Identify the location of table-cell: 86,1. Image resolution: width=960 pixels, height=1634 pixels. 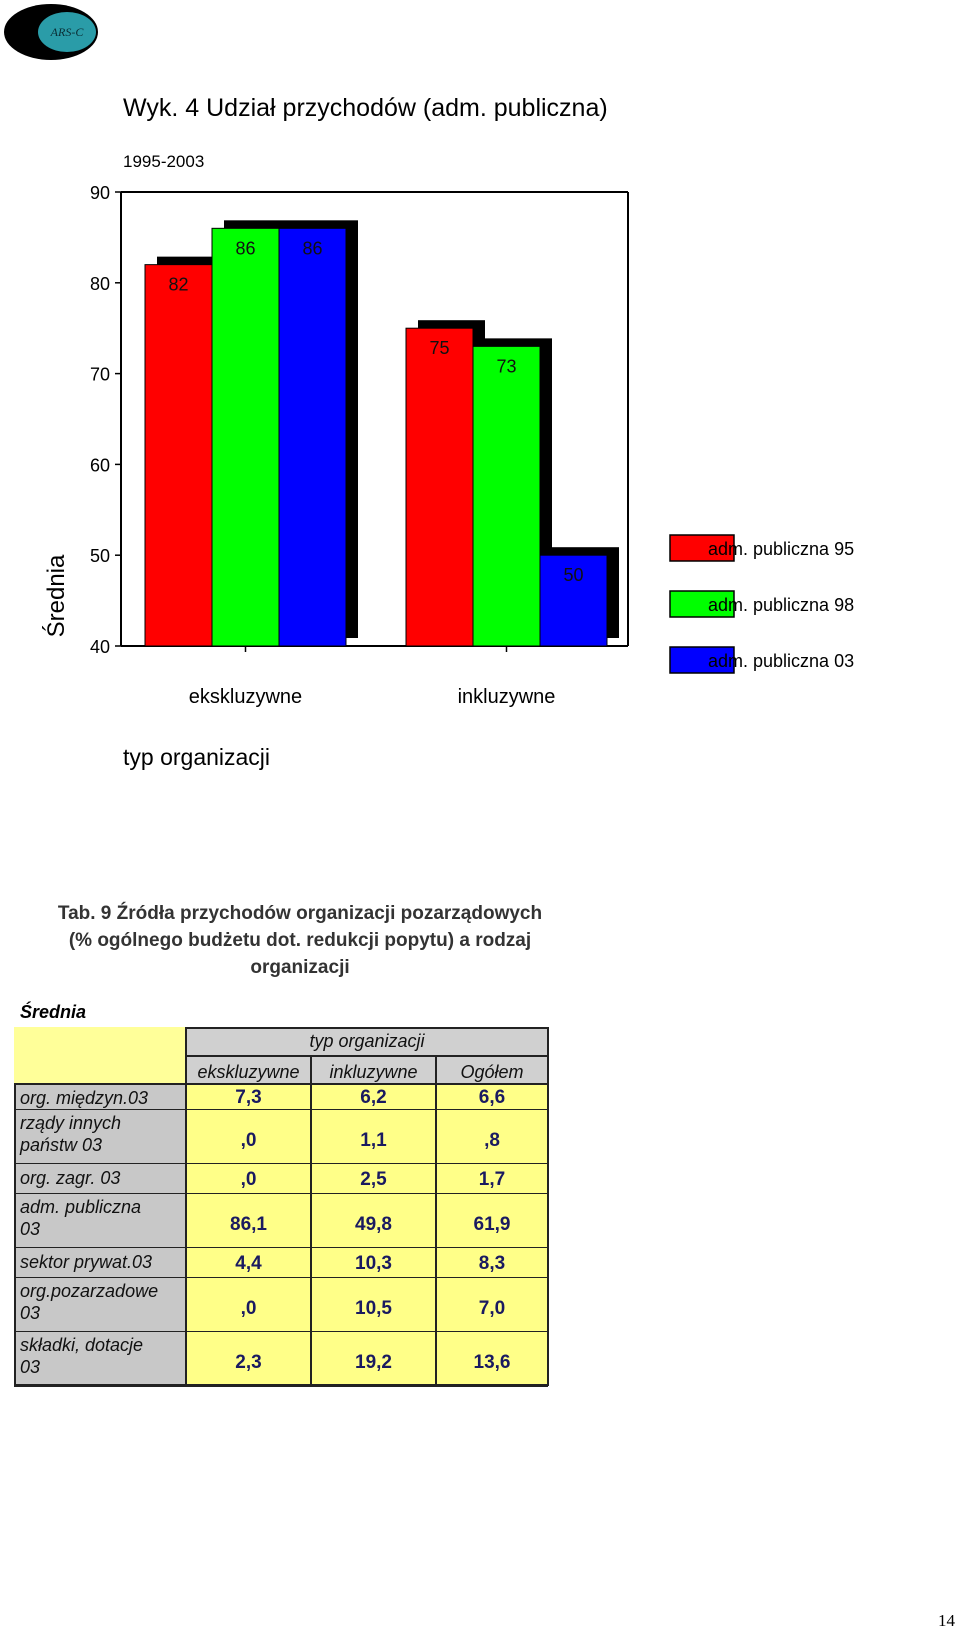
(248, 1221).